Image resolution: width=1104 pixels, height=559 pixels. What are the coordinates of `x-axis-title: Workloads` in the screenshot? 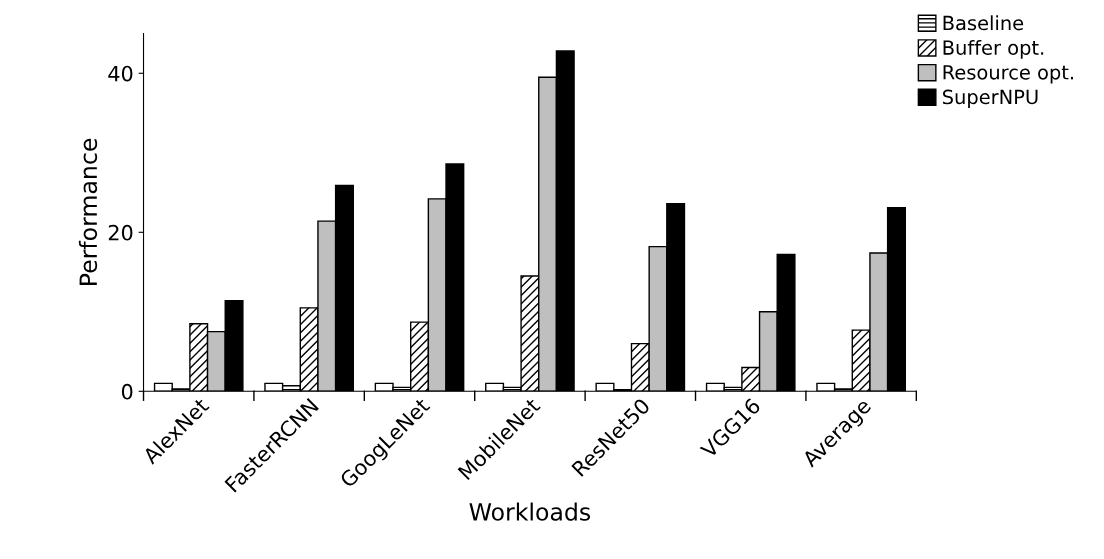 It's located at (530, 511).